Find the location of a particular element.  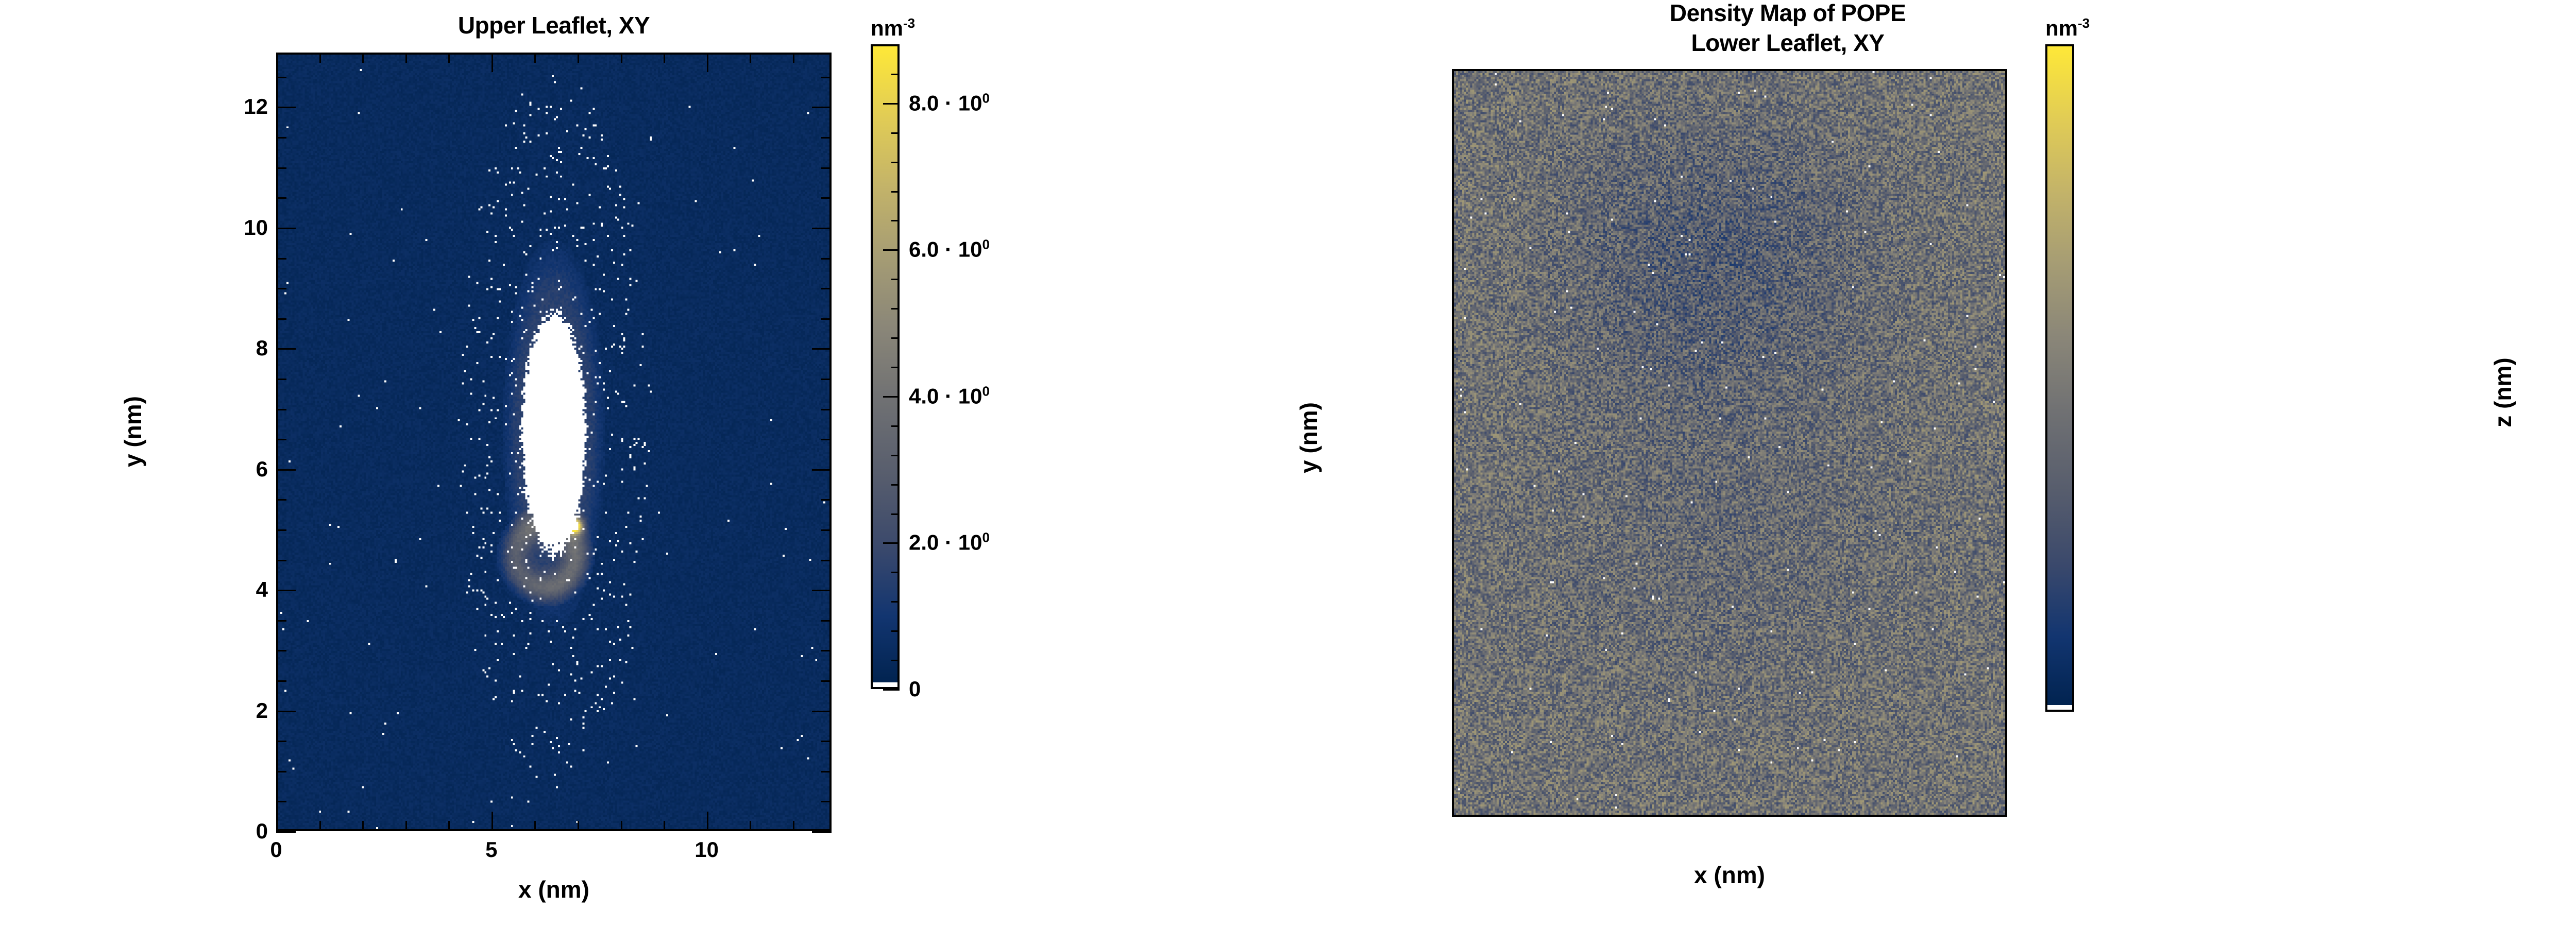

x-axis-title-lower-leaflet: x (nm) is located at coordinates (1729, 875).